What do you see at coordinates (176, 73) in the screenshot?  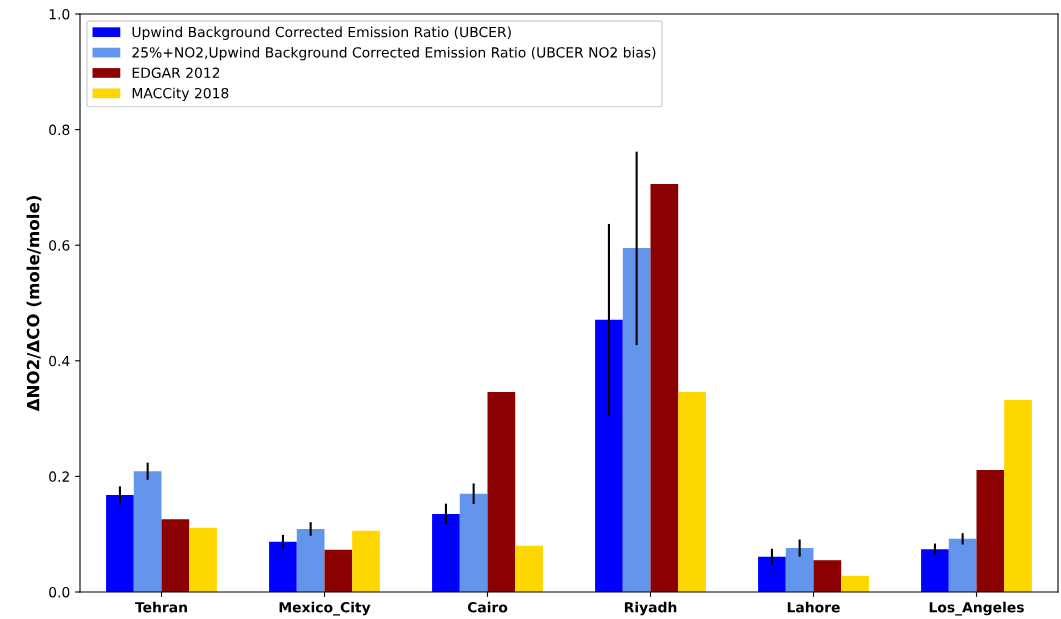 I see `legend-label: EDGAR 2012` at bounding box center [176, 73].